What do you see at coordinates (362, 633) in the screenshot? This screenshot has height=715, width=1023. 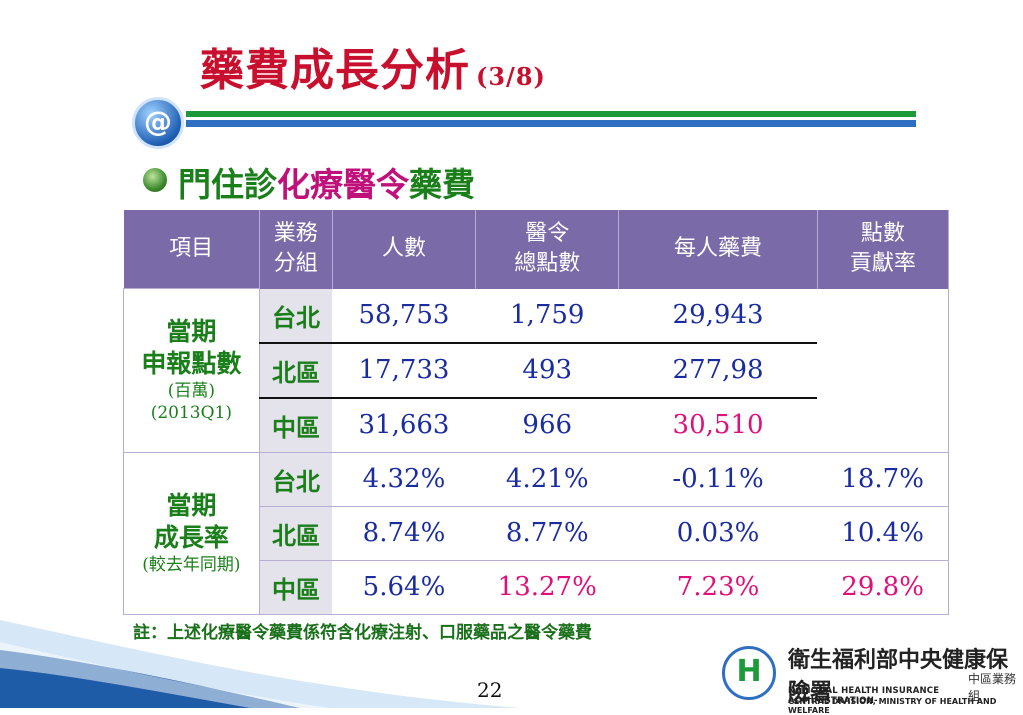 I see `footnote: 註：上述化療醫令藥費係符含化療注射、口服藥品之醫令藥費` at bounding box center [362, 633].